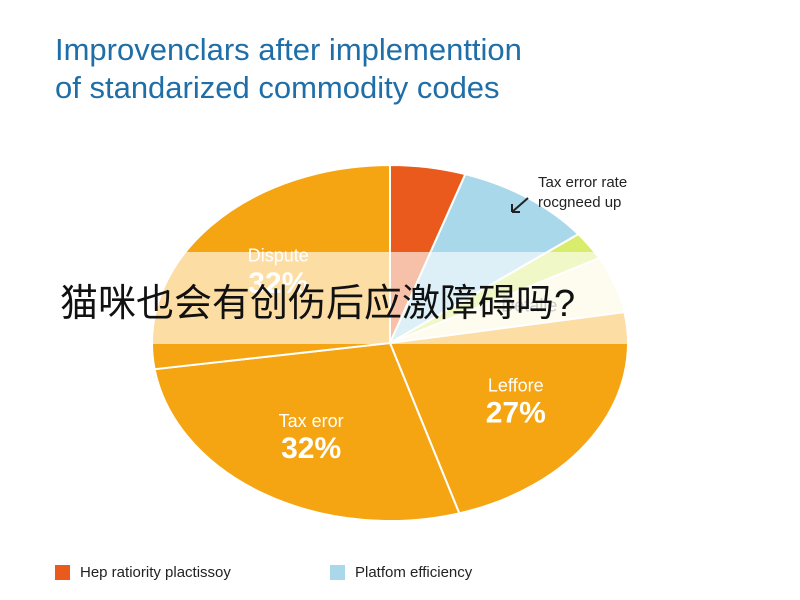 Image resolution: width=800 pixels, height=600 pixels. What do you see at coordinates (579, 202) in the screenshot?
I see `annotation: rocgneed up` at bounding box center [579, 202].